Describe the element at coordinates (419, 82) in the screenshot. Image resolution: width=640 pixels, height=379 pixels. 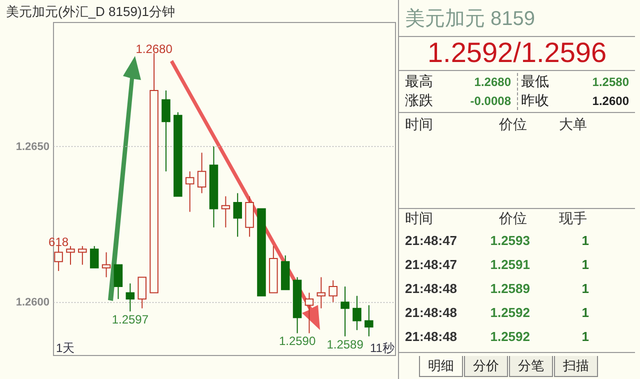
I see `text: 最高` at that location.